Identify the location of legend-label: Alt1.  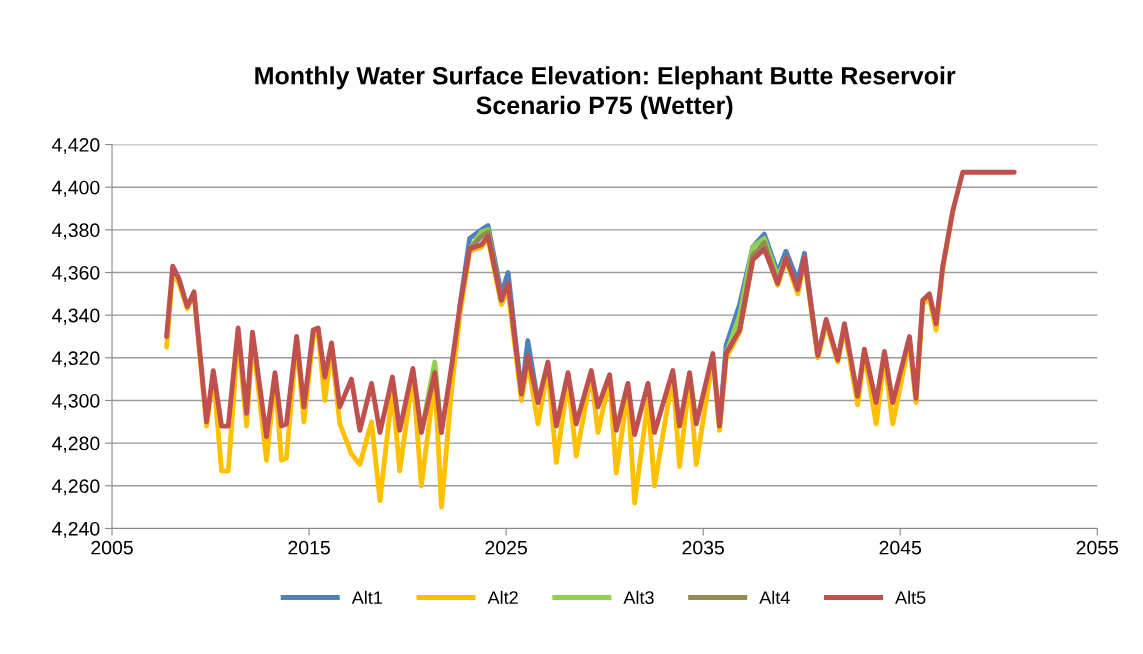
(366, 597).